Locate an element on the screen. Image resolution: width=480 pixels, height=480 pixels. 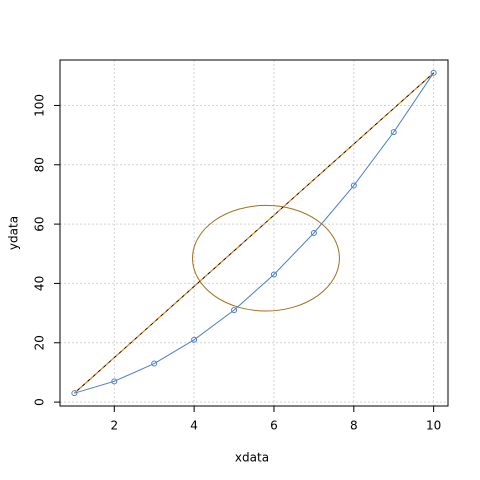
x-tick-label: 8 is located at coordinates (354, 426).